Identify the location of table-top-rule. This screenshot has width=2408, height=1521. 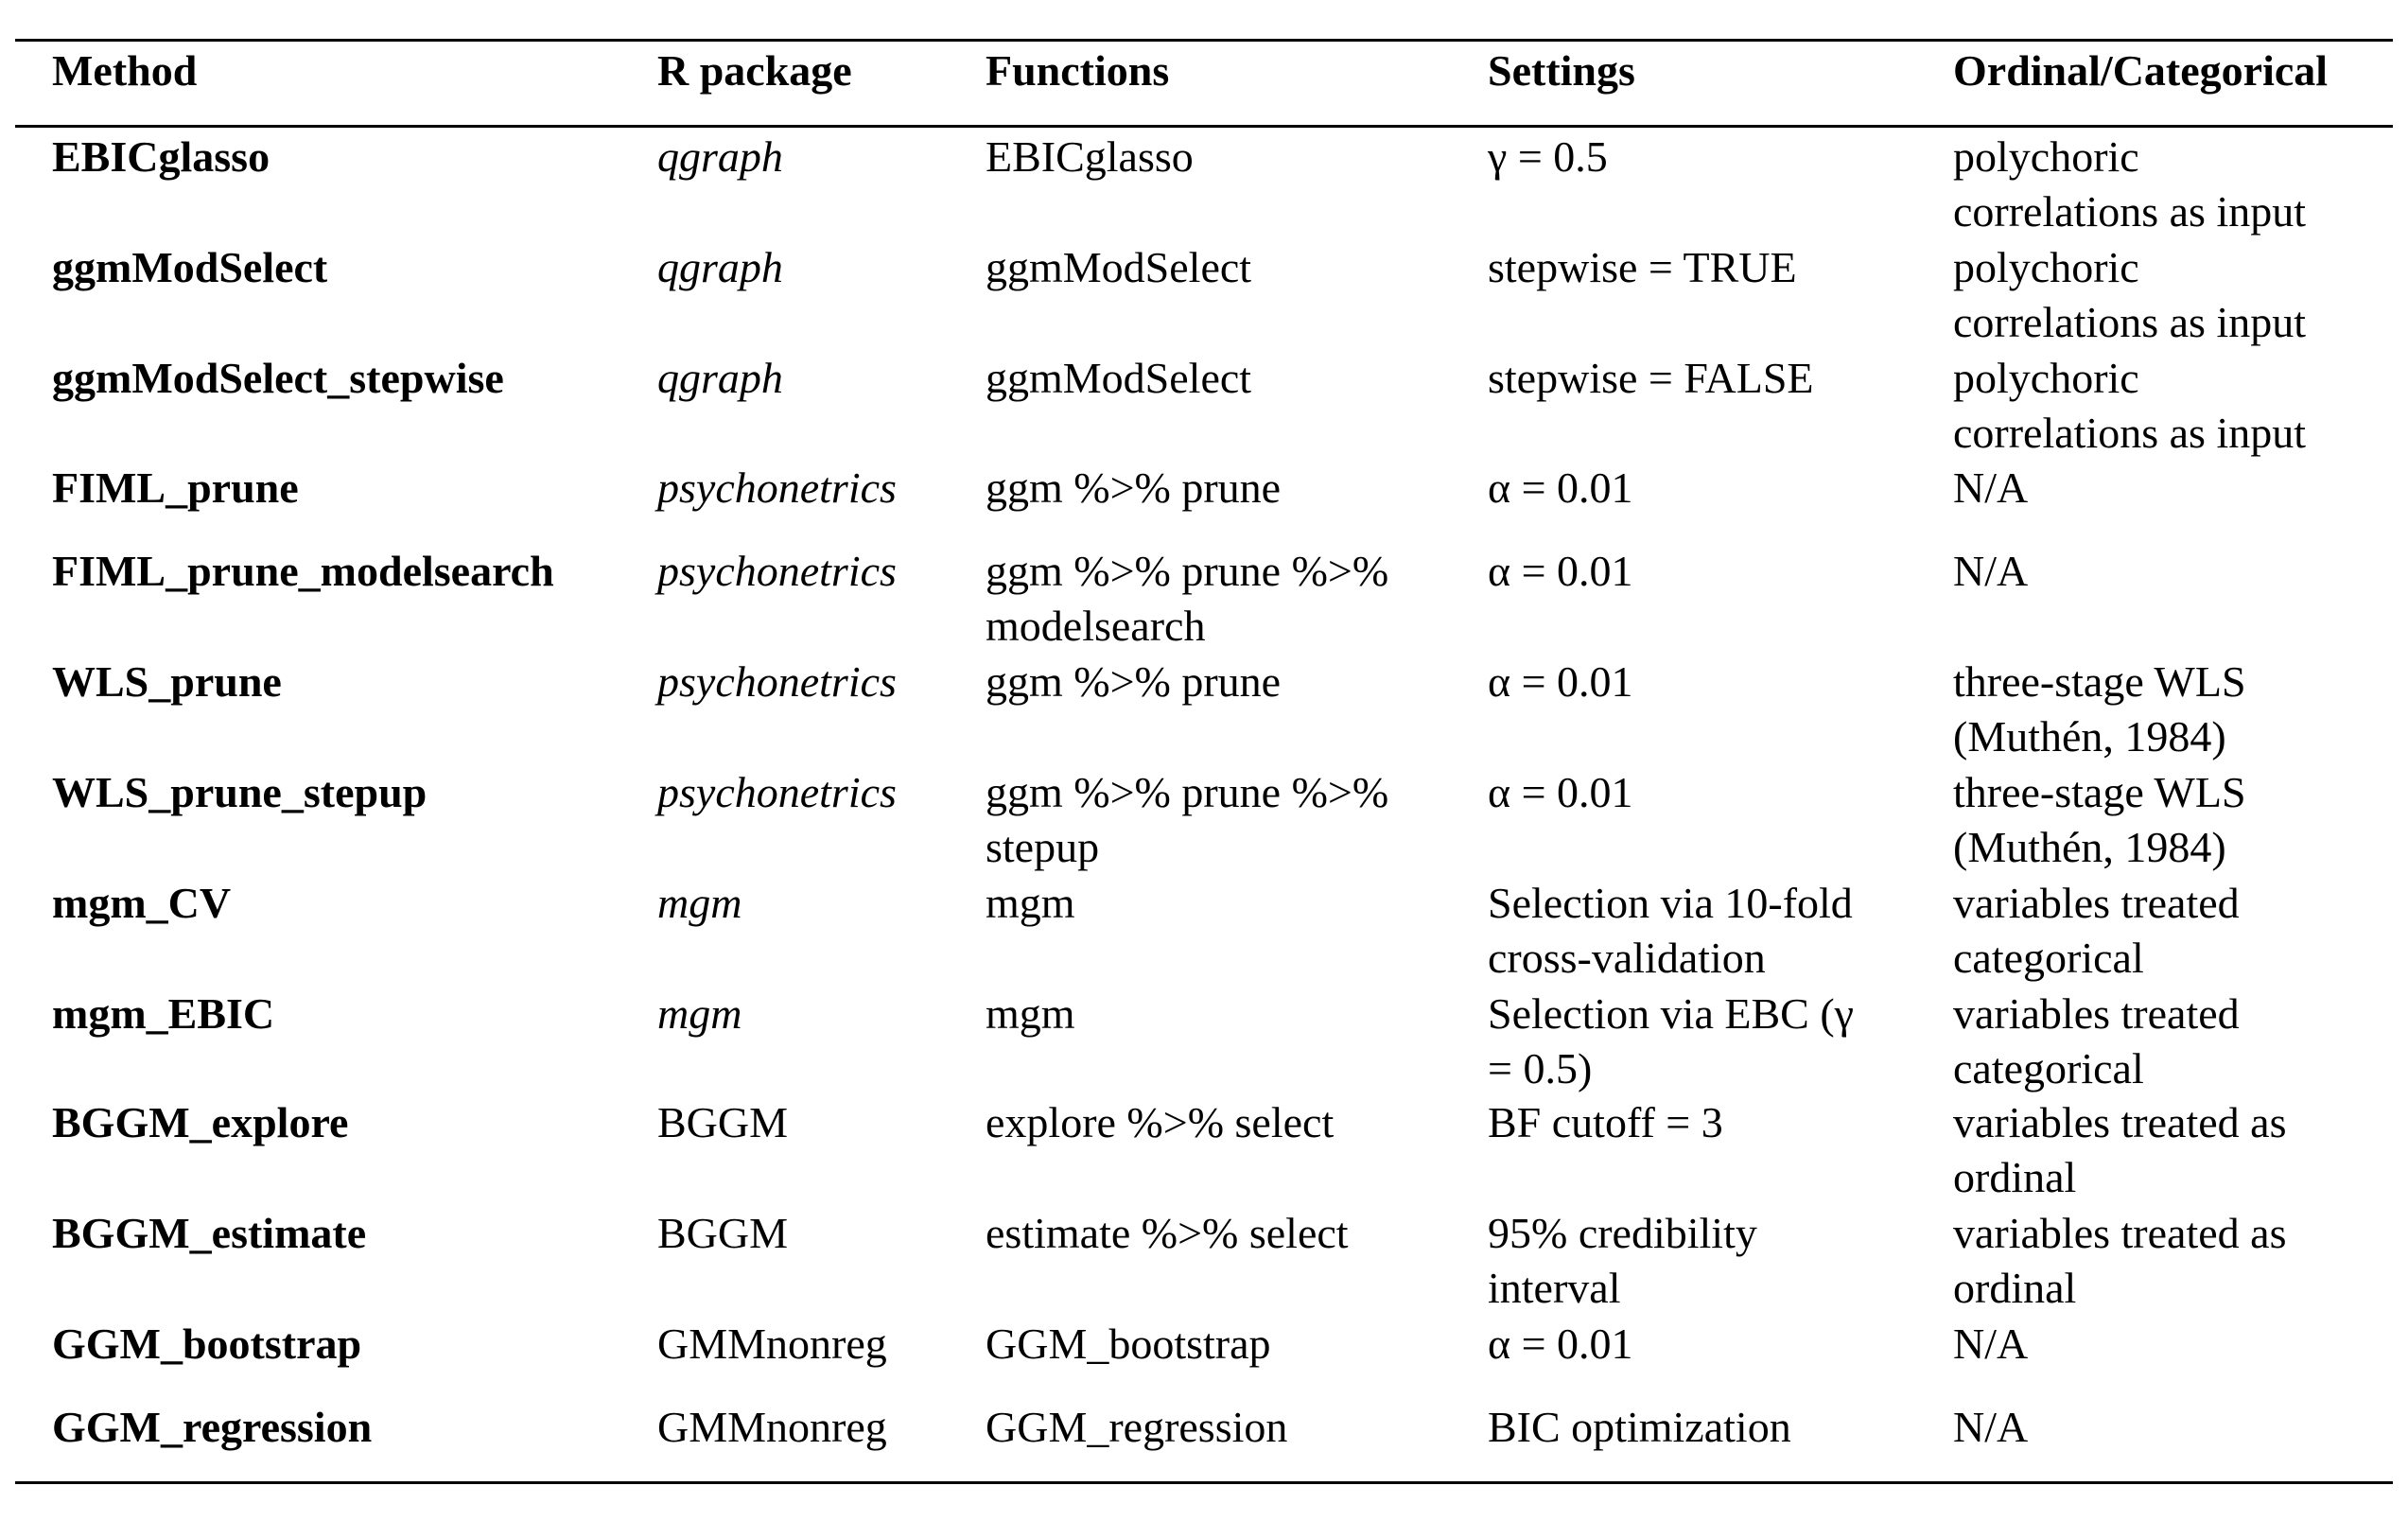
(1204, 41).